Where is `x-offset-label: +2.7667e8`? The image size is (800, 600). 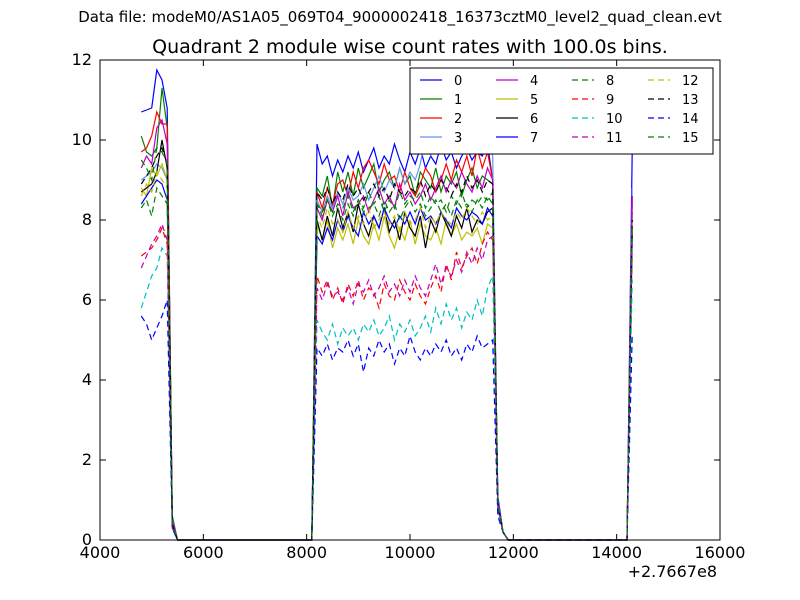
x-offset-label: +2.7667e8 is located at coordinates (672, 571).